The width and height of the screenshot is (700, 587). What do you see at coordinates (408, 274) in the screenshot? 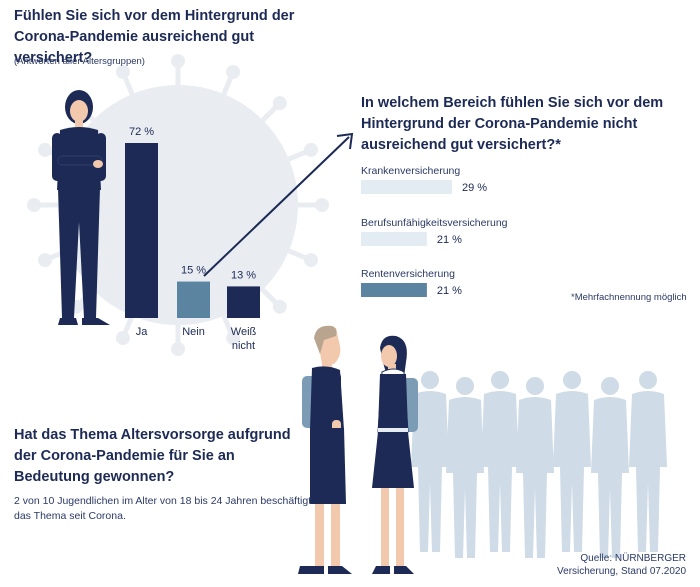
I see `category-label: Rentenversicherung` at bounding box center [408, 274].